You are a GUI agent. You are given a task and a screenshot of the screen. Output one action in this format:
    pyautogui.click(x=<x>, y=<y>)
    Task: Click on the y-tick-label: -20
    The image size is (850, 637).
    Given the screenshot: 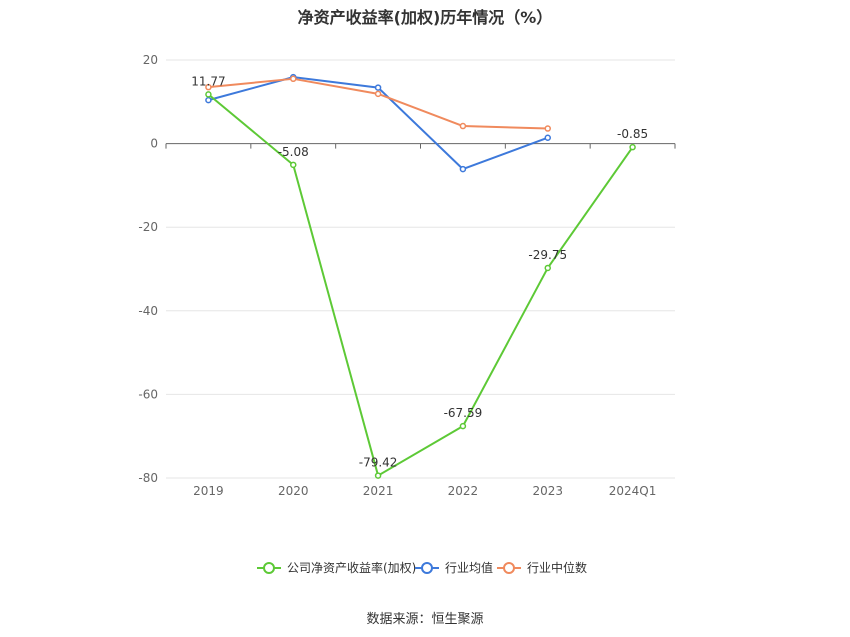 What is the action you would take?
    pyautogui.click(x=148, y=227)
    